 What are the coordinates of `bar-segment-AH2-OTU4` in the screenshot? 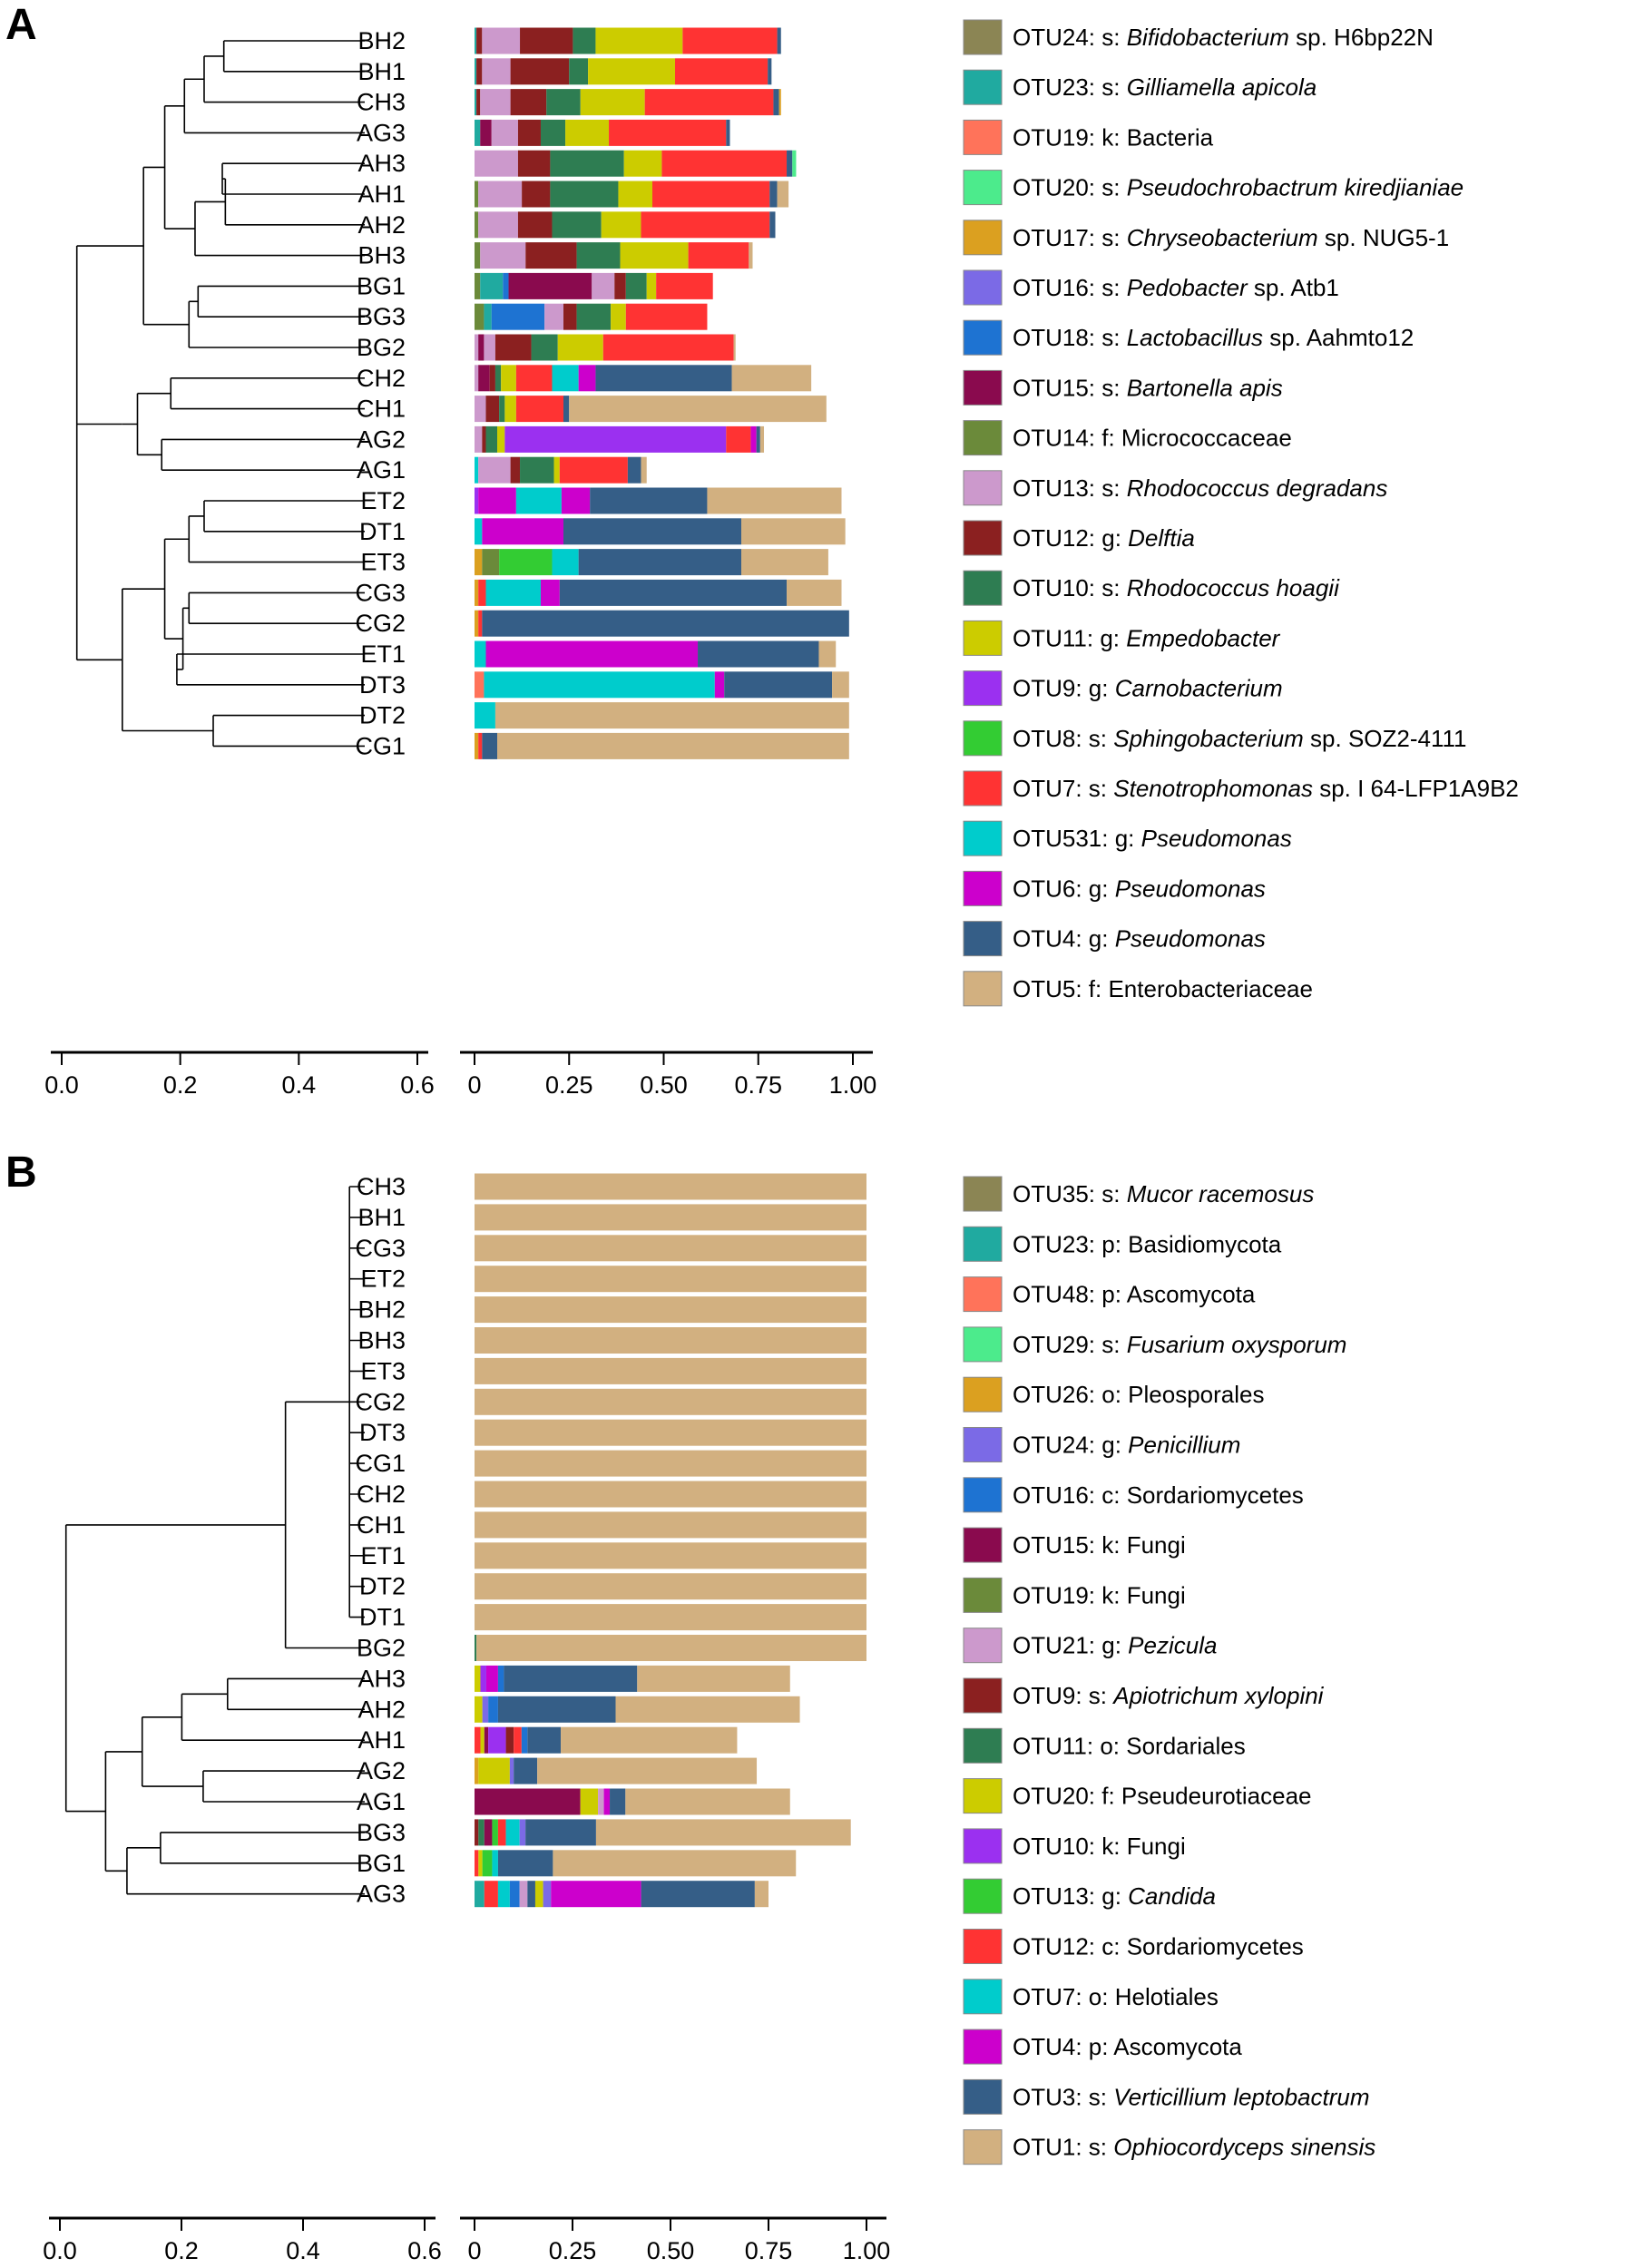 It's located at (773, 225).